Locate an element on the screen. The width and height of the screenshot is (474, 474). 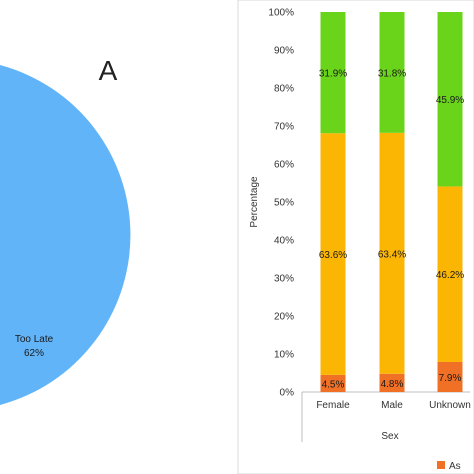
bar-value-label: 63.4% is located at coordinates (392, 254).